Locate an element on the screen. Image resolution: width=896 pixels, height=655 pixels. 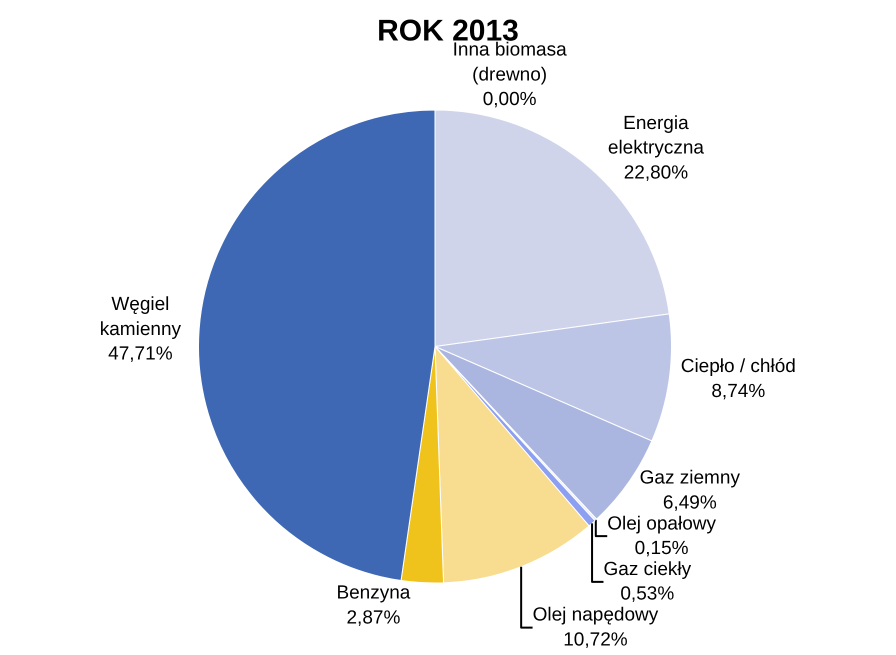
data-label: 0,53% is located at coordinates (647, 594).